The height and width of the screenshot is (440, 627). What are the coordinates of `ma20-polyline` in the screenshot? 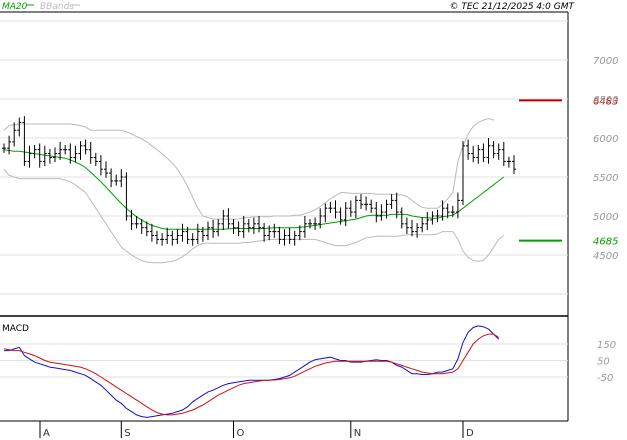 It's located at (254, 189).